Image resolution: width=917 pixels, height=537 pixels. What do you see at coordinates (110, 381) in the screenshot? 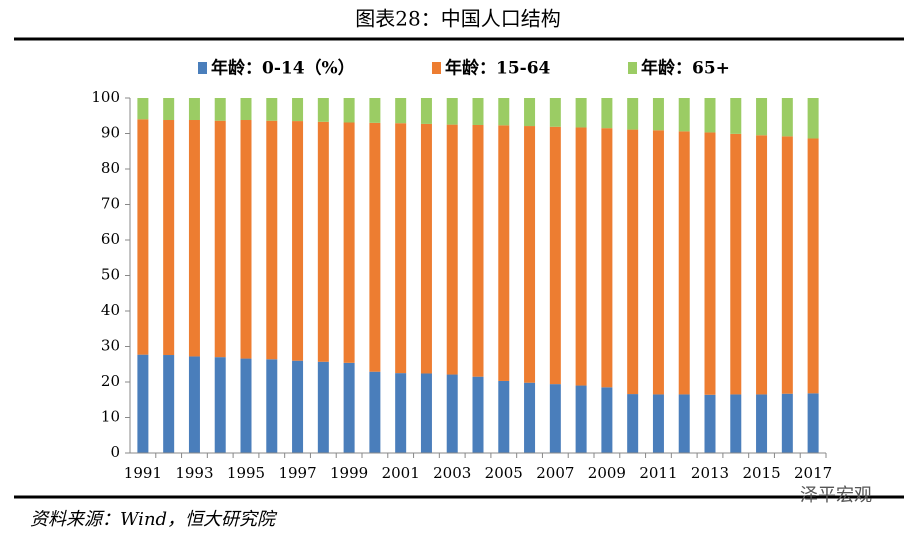
I see `y-tick-label: 20` at bounding box center [110, 381].